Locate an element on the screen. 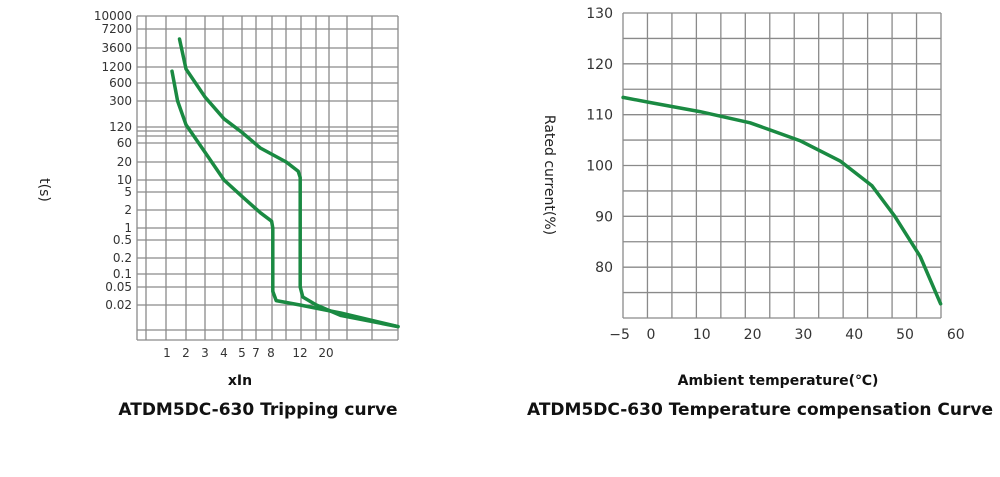 The width and height of the screenshot is (1000, 477). x-tick-label: 40 is located at coordinates (854, 335).